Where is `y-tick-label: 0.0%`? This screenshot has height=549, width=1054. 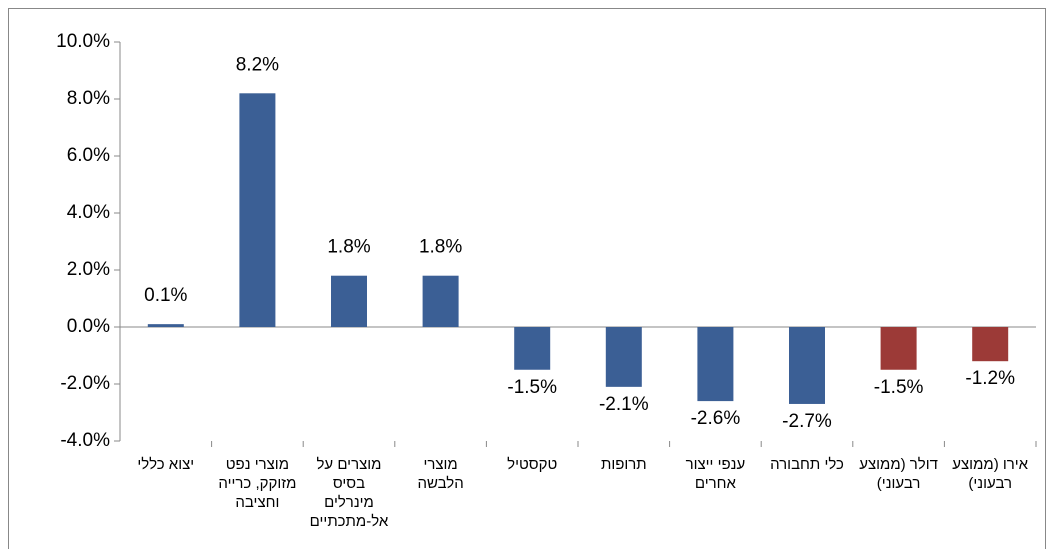 y-tick-label: 0.0% is located at coordinates (88, 326).